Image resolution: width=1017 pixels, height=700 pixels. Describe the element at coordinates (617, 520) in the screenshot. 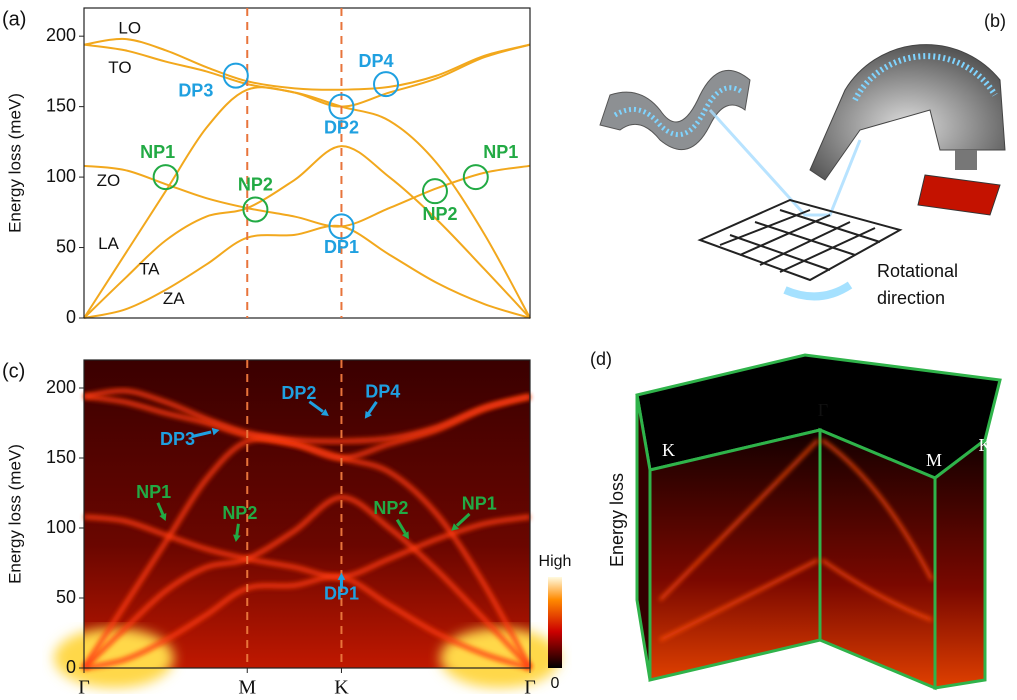

I see `axis-label: Energy loss` at that location.